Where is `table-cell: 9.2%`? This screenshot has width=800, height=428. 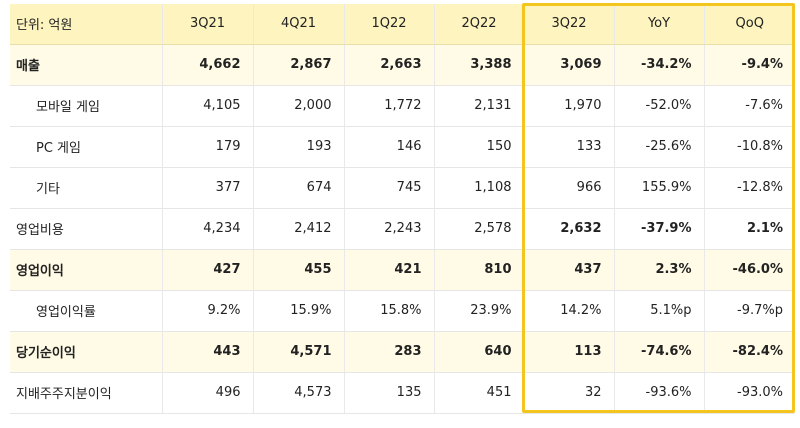
table-cell: 9.2% is located at coordinates (208, 311).